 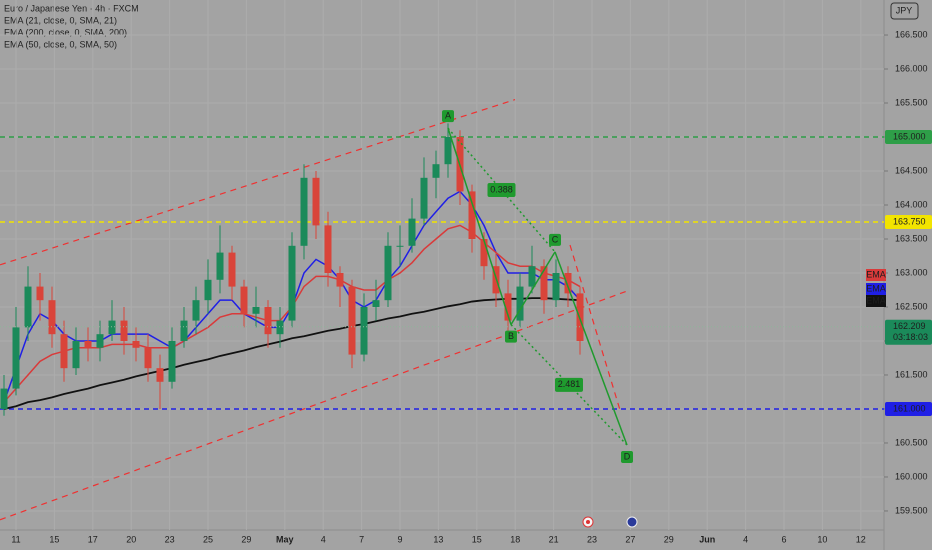 I want to click on level-label: 165.000, so click(x=909, y=136).